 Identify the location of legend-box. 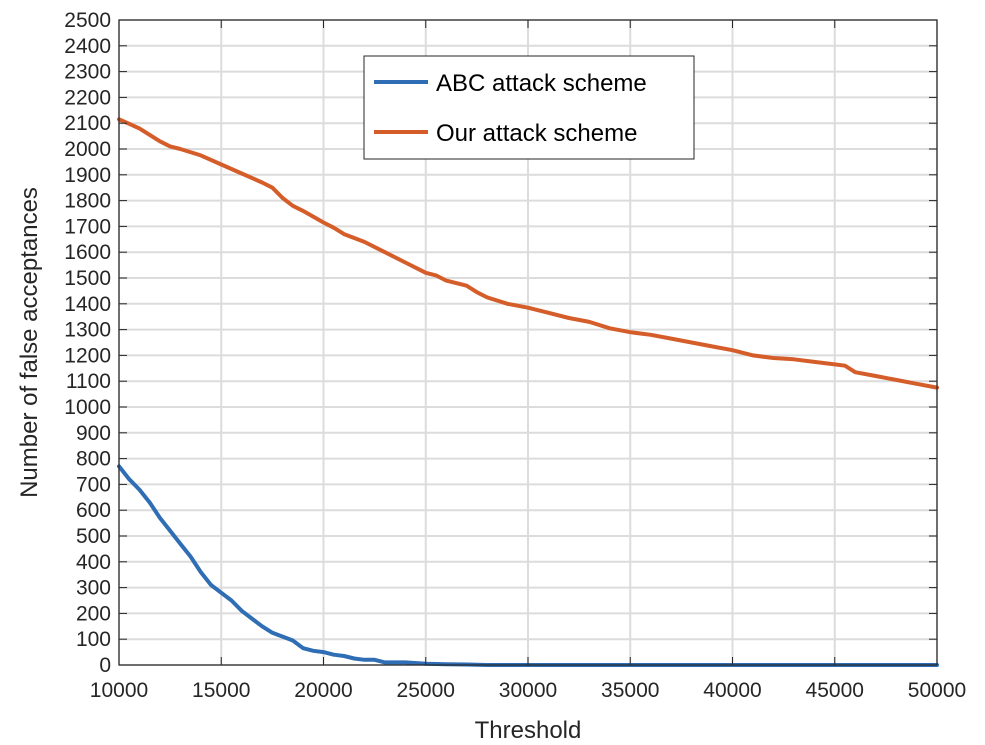
(529, 107).